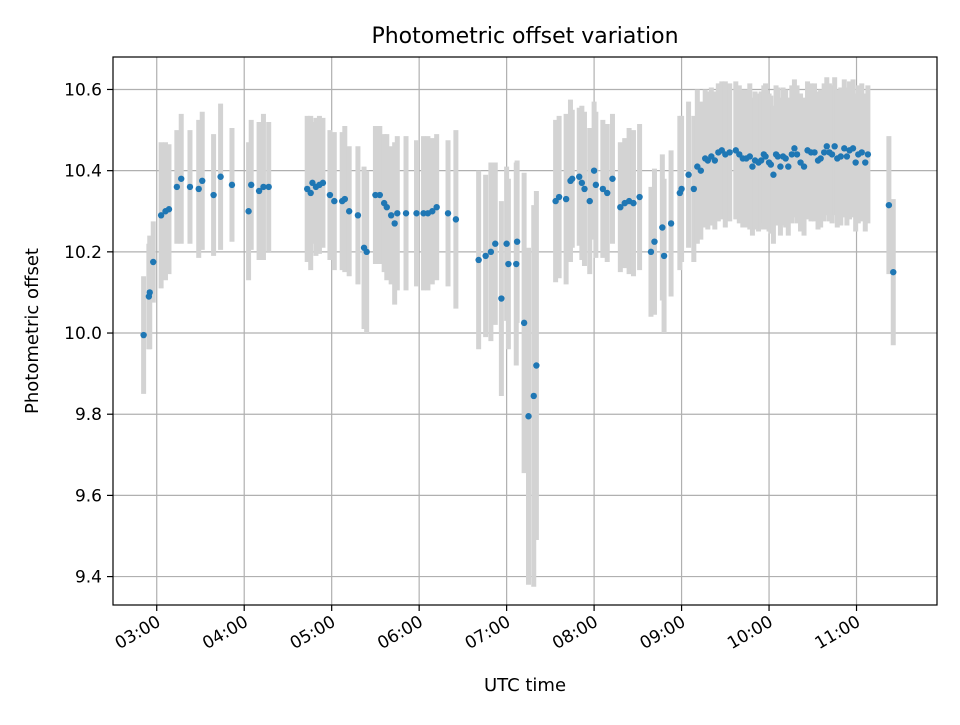  I want to click on y-tick-label: 10.4, so click(83, 172).